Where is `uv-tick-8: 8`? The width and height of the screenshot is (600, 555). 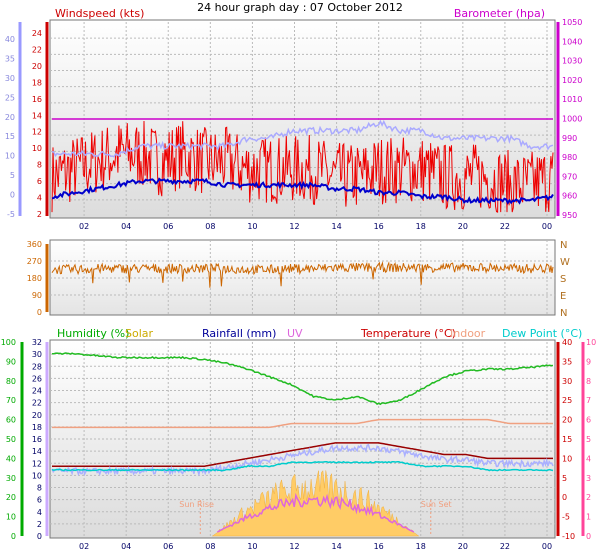 uv-tick-8: 8 is located at coordinates (588, 381).